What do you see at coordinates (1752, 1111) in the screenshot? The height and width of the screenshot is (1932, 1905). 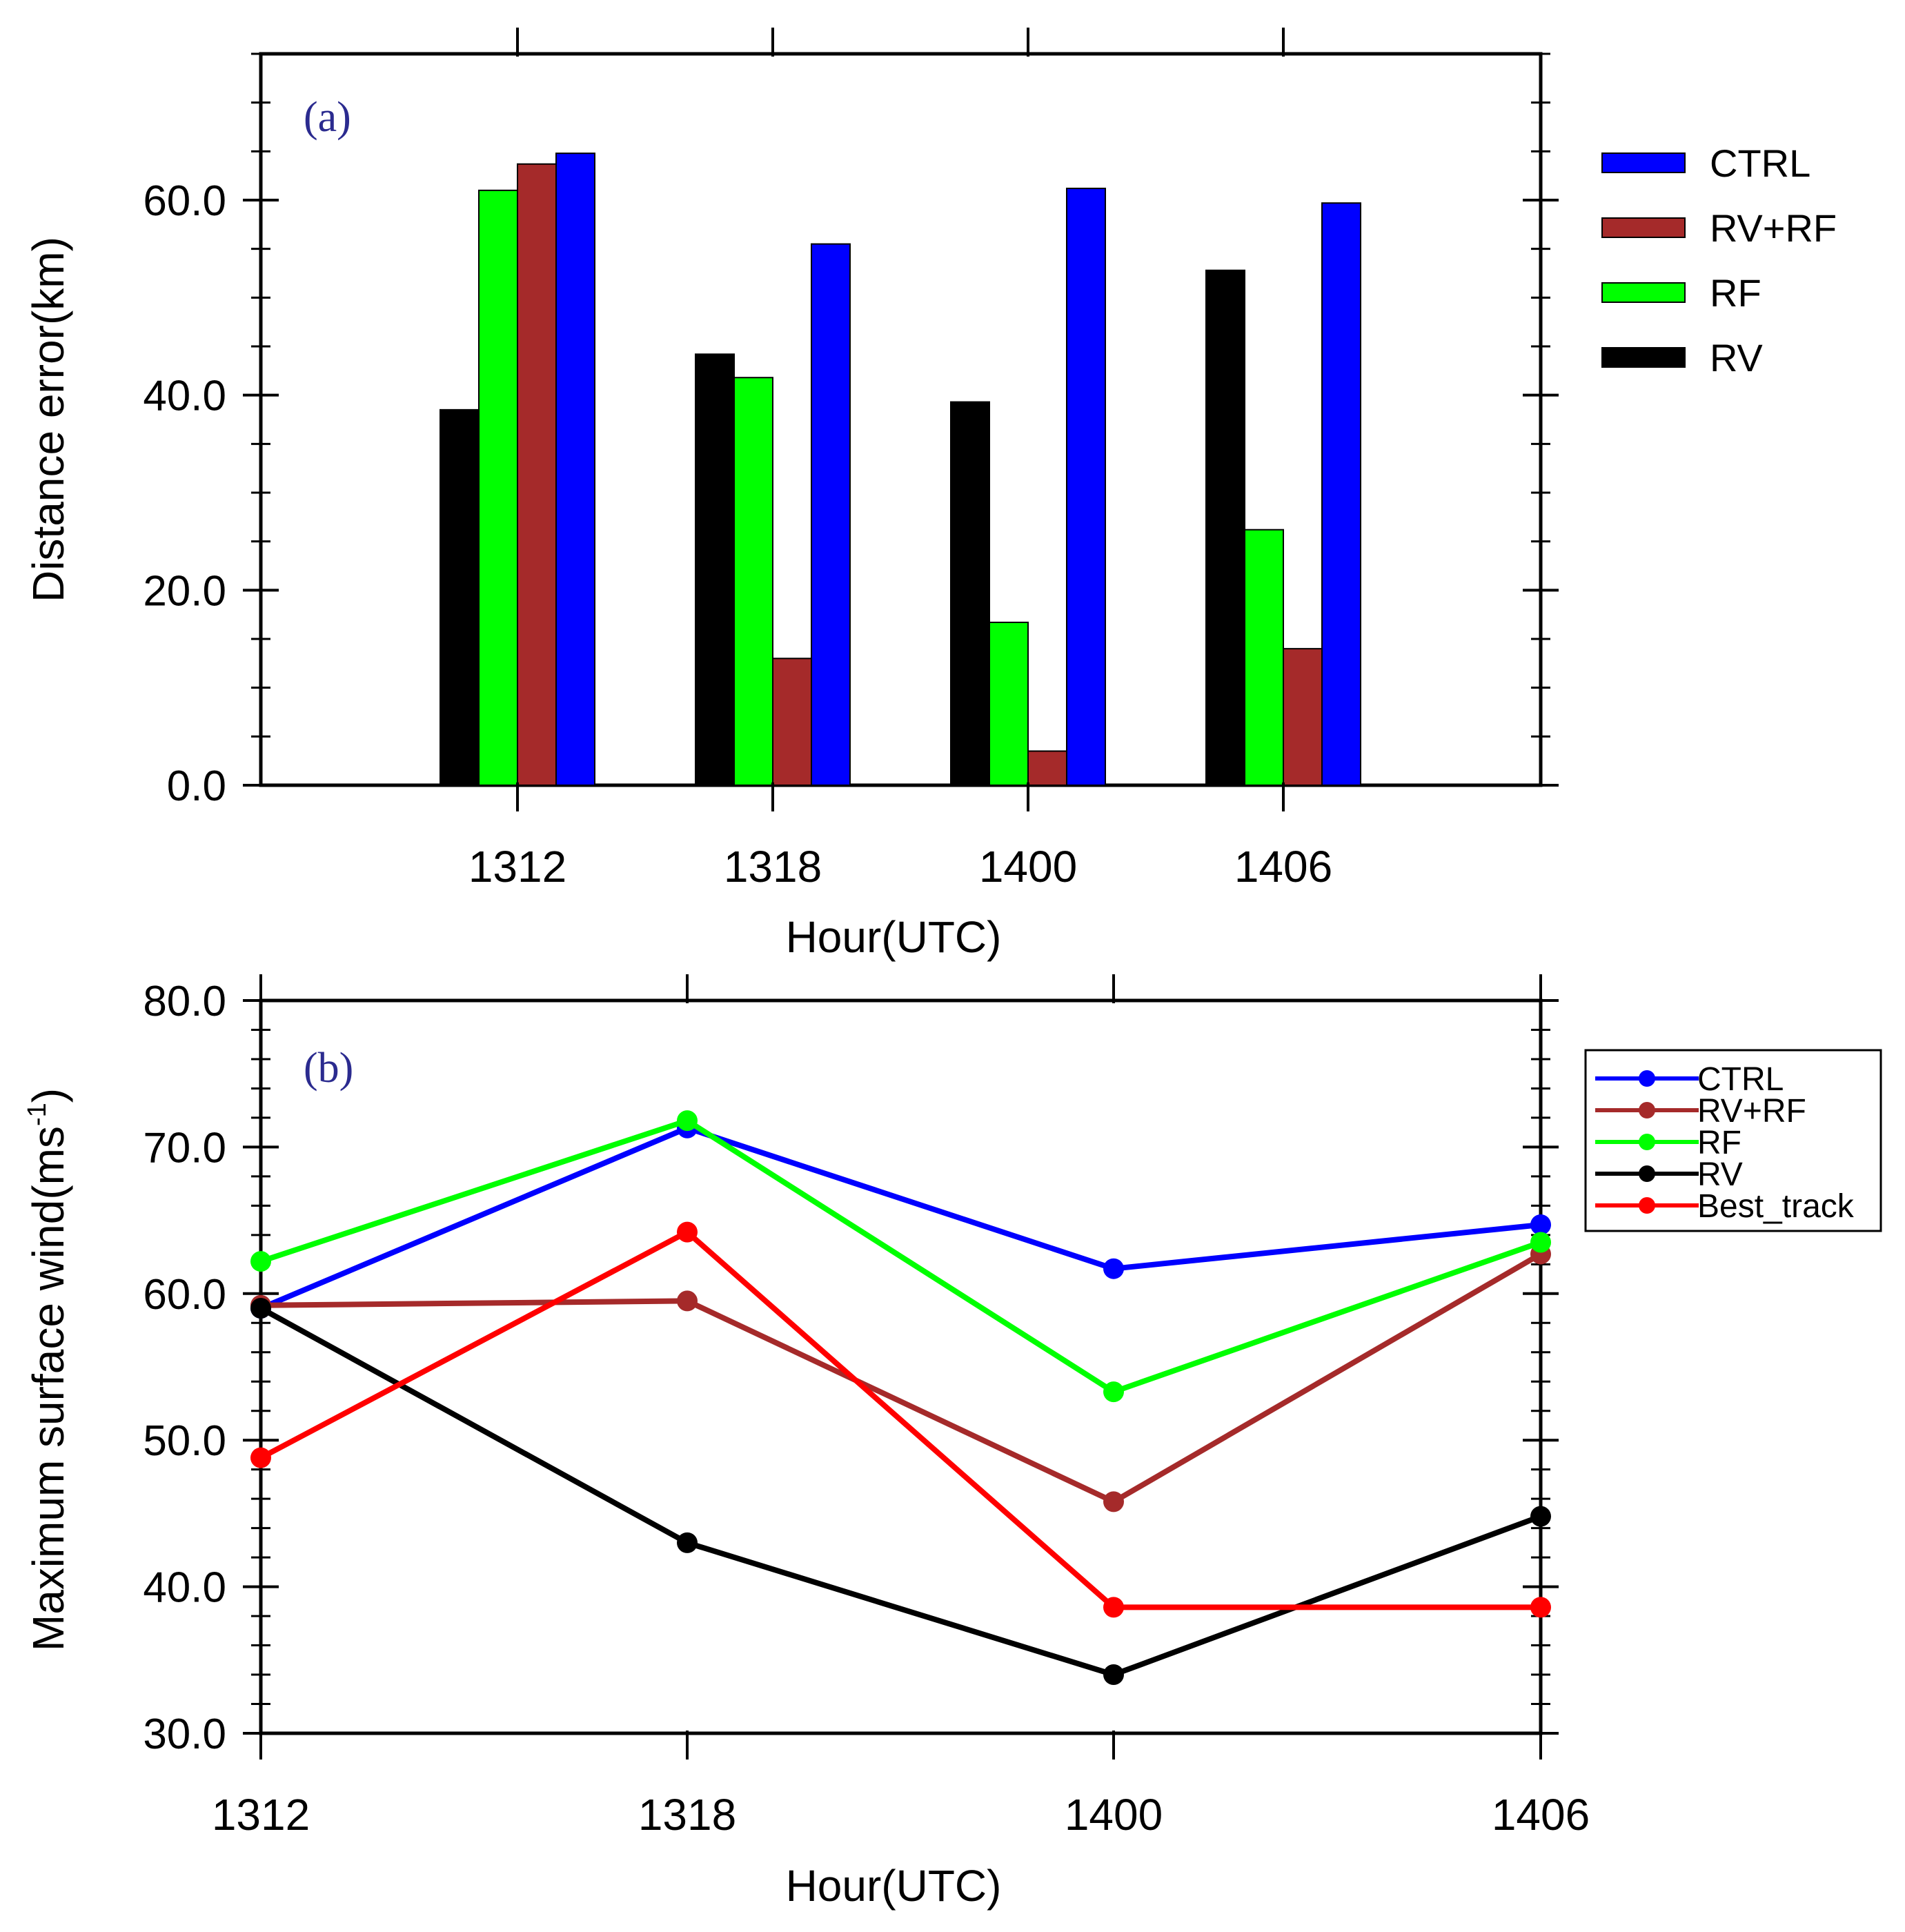 I see `panel-b-legend-label: RV+RF` at bounding box center [1752, 1111].